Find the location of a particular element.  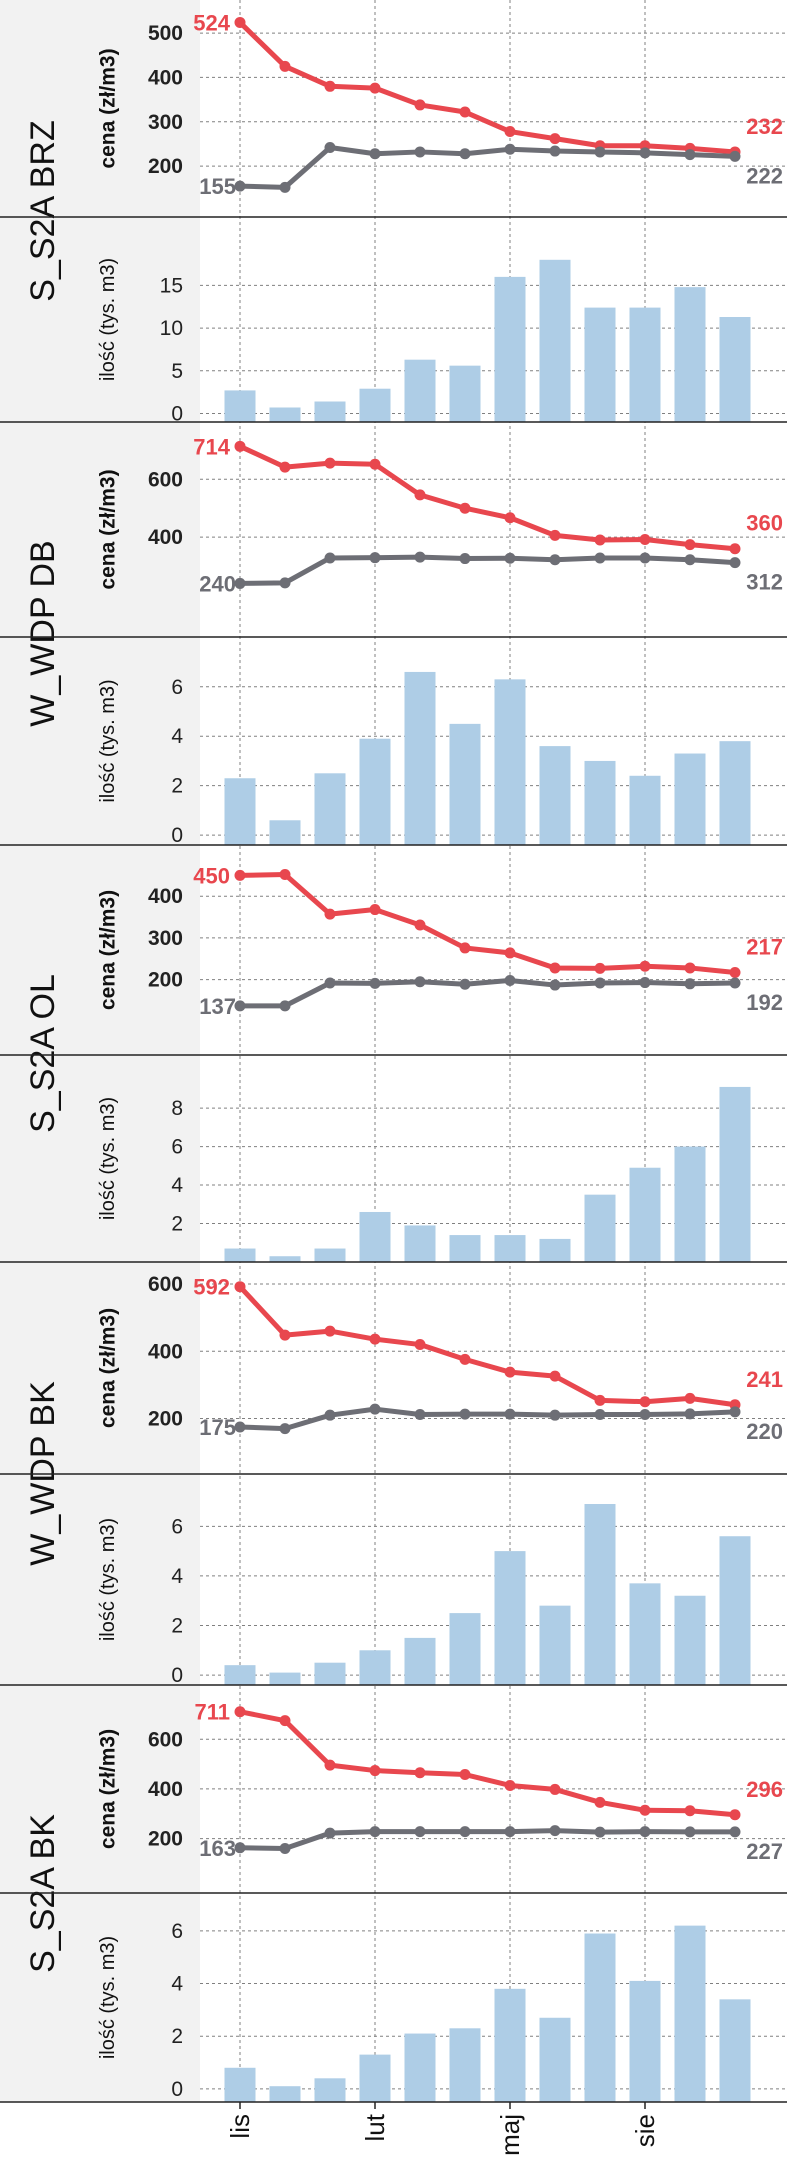

x-tick-label: lut is located at coordinates (375, 2127).